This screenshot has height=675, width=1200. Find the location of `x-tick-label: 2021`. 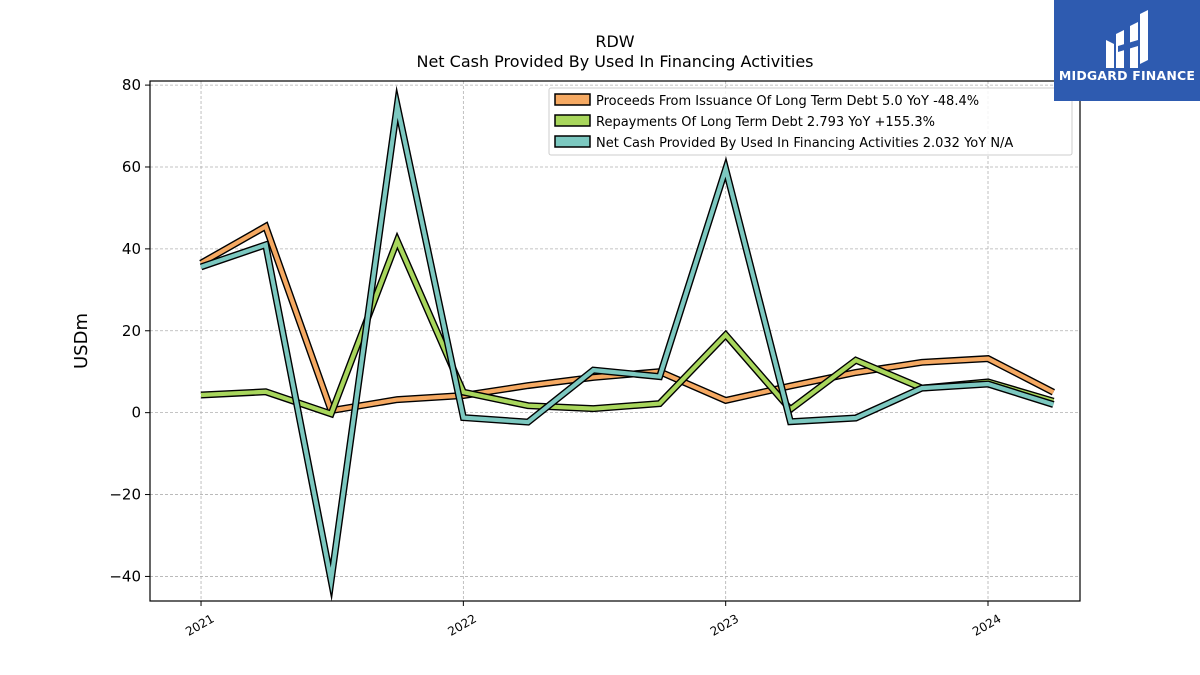

x-tick-label: 2021 is located at coordinates (199, 624).